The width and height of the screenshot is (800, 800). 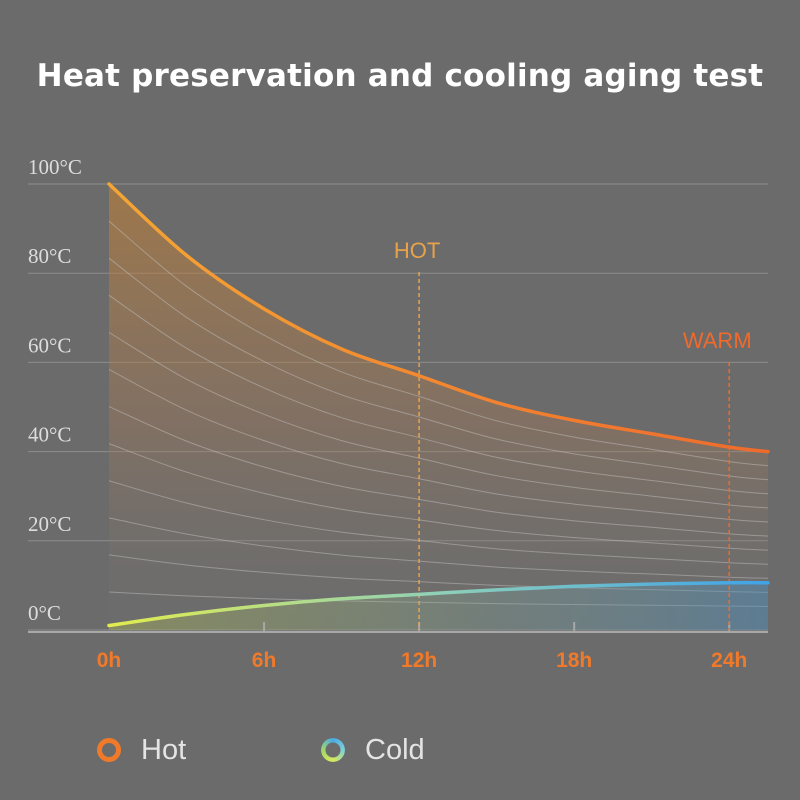 I want to click on annotation-label-hot: HOT, so click(x=417, y=250).